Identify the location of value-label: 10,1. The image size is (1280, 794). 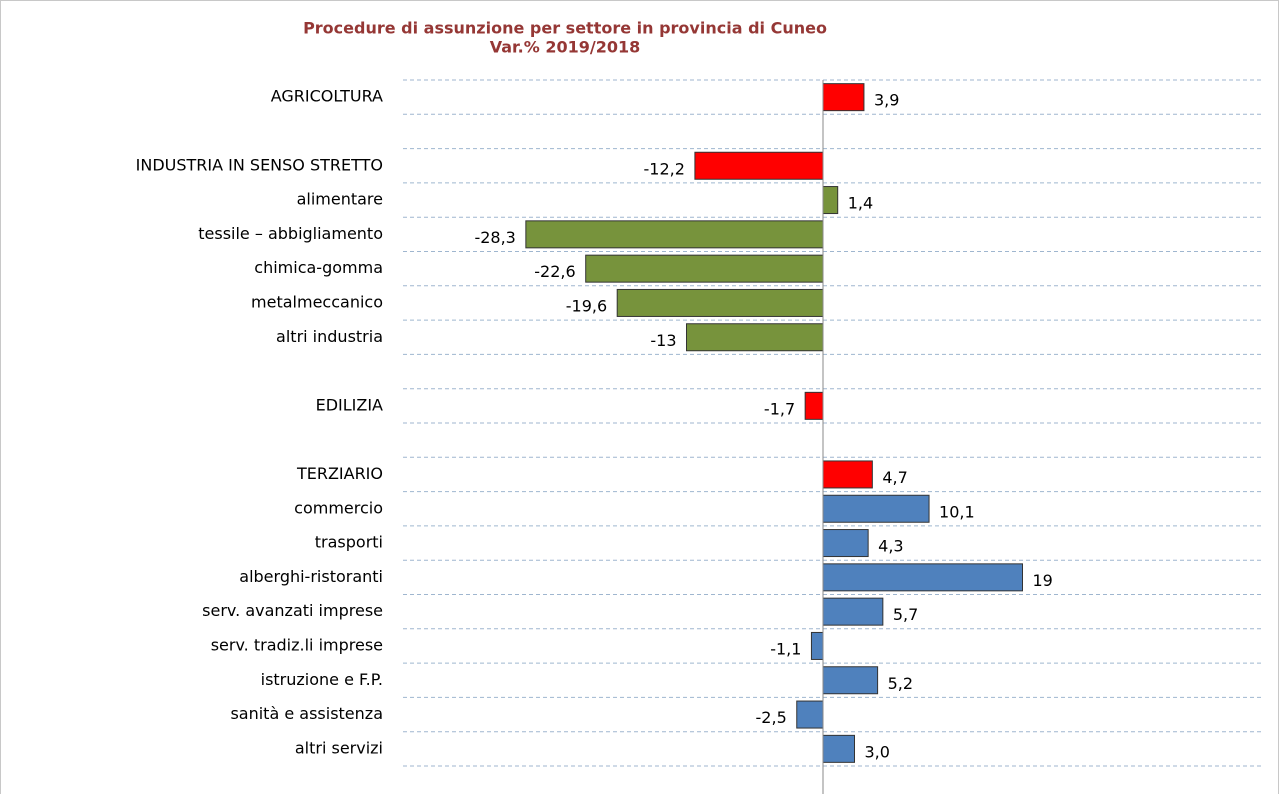
(957, 511).